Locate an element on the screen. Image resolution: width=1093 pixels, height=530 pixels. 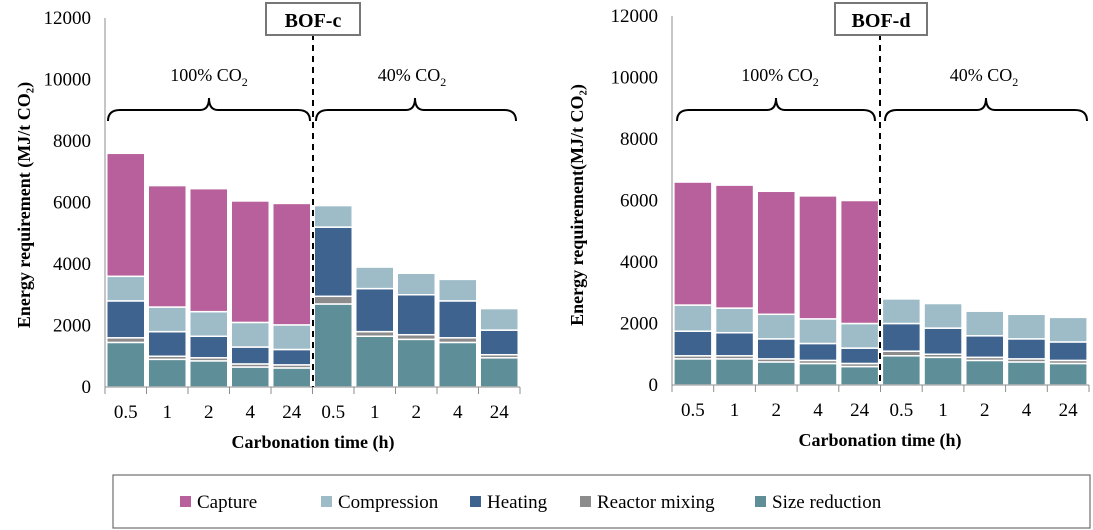
legend-label: Capture is located at coordinates (227, 502).